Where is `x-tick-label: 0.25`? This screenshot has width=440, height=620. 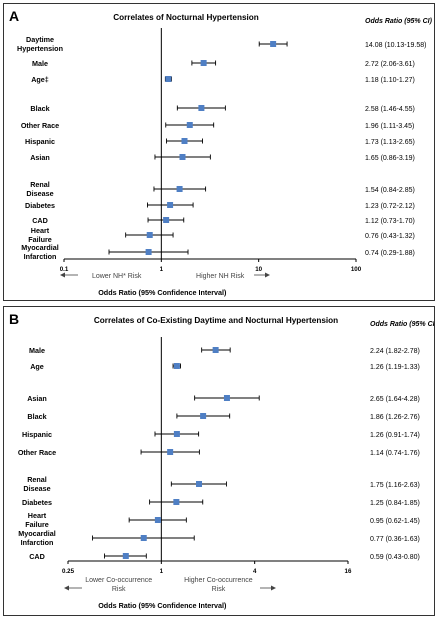 x-tick-label: 0.25 is located at coordinates (68, 571).